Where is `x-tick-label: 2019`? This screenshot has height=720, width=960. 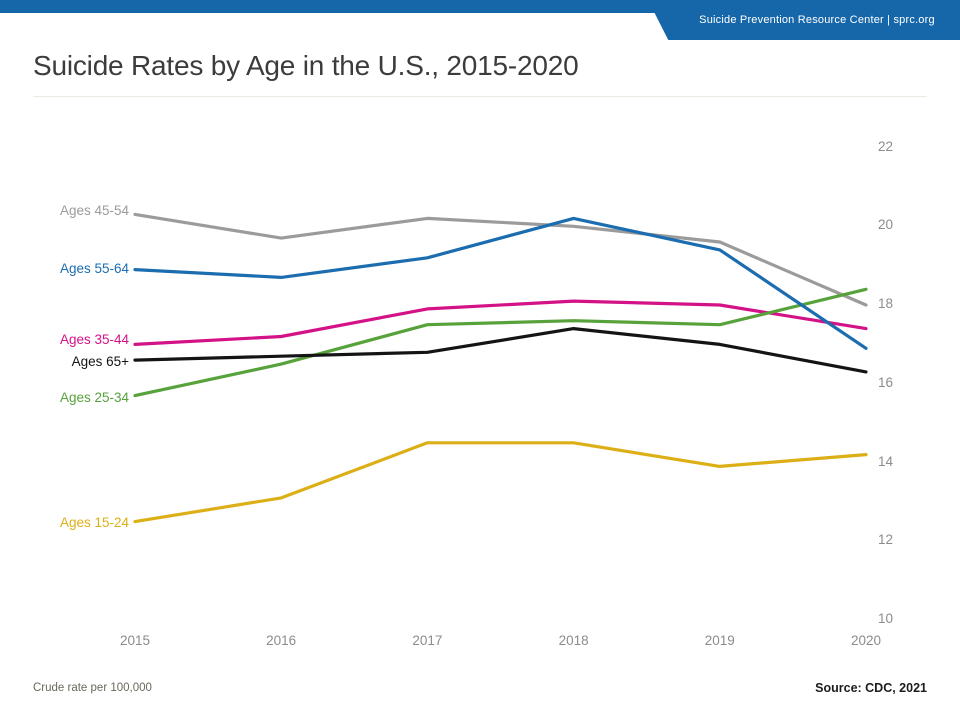
x-tick-label: 2019 is located at coordinates (719, 640).